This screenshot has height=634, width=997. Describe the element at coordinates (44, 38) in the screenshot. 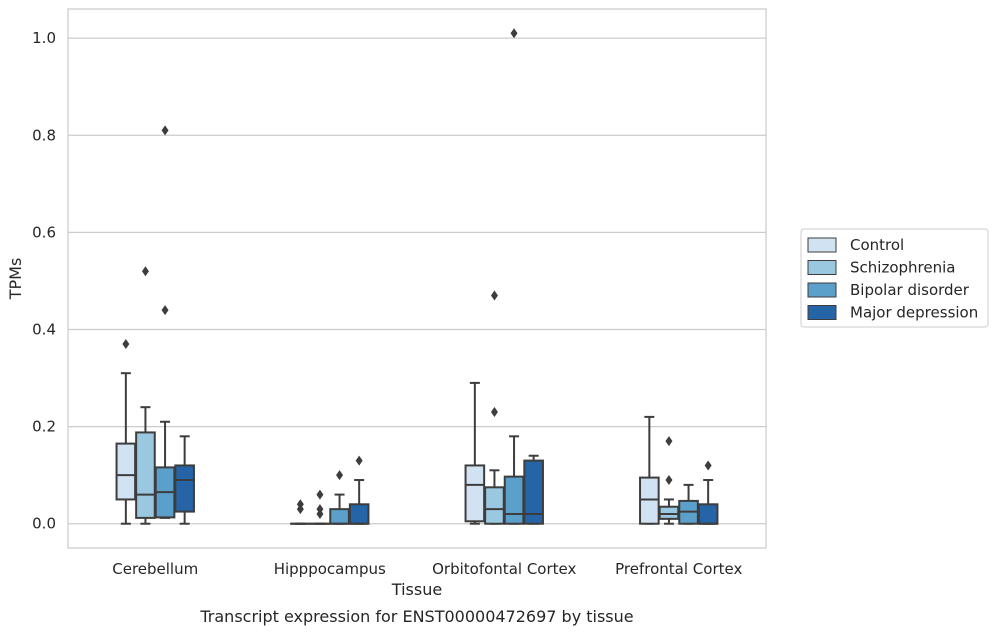

I see `y-tick-label: 1.0` at that location.